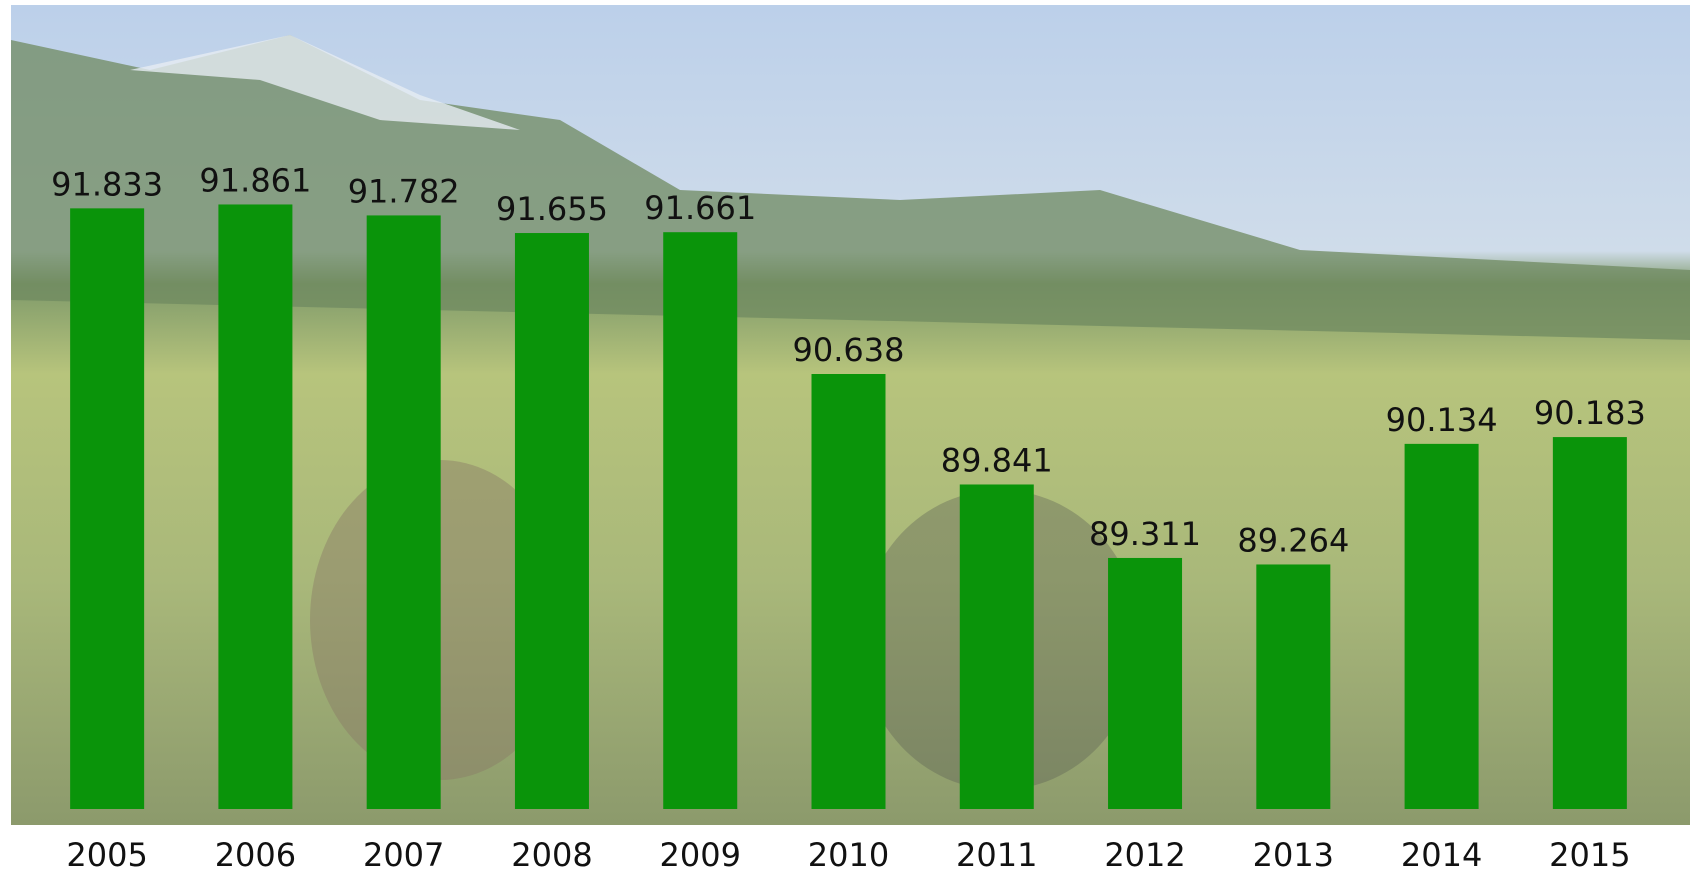 The image size is (1690, 884). Describe the element at coordinates (551, 855) in the screenshot. I see `x-tick-label: 2008` at that location.